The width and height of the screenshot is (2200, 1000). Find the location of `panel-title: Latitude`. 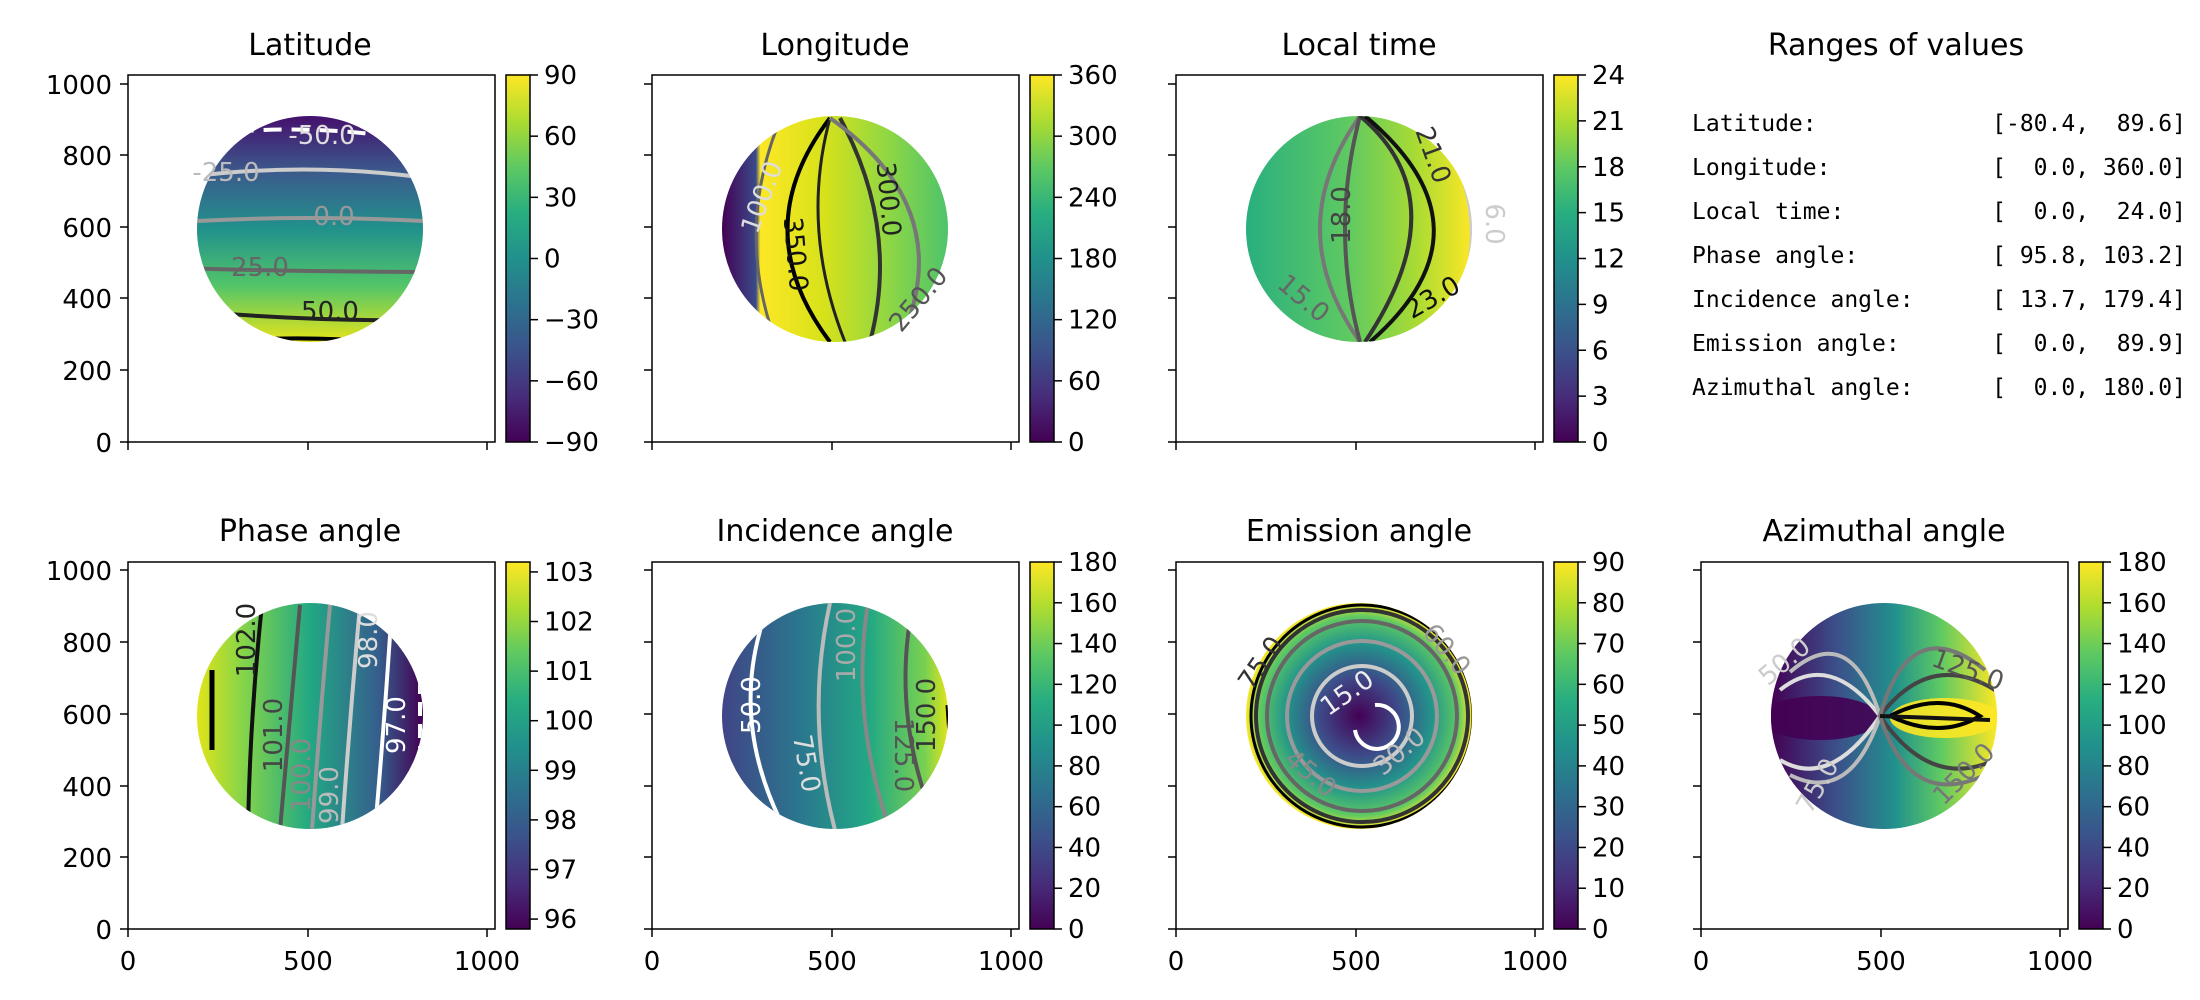

panel-title: Latitude is located at coordinates (309, 45).